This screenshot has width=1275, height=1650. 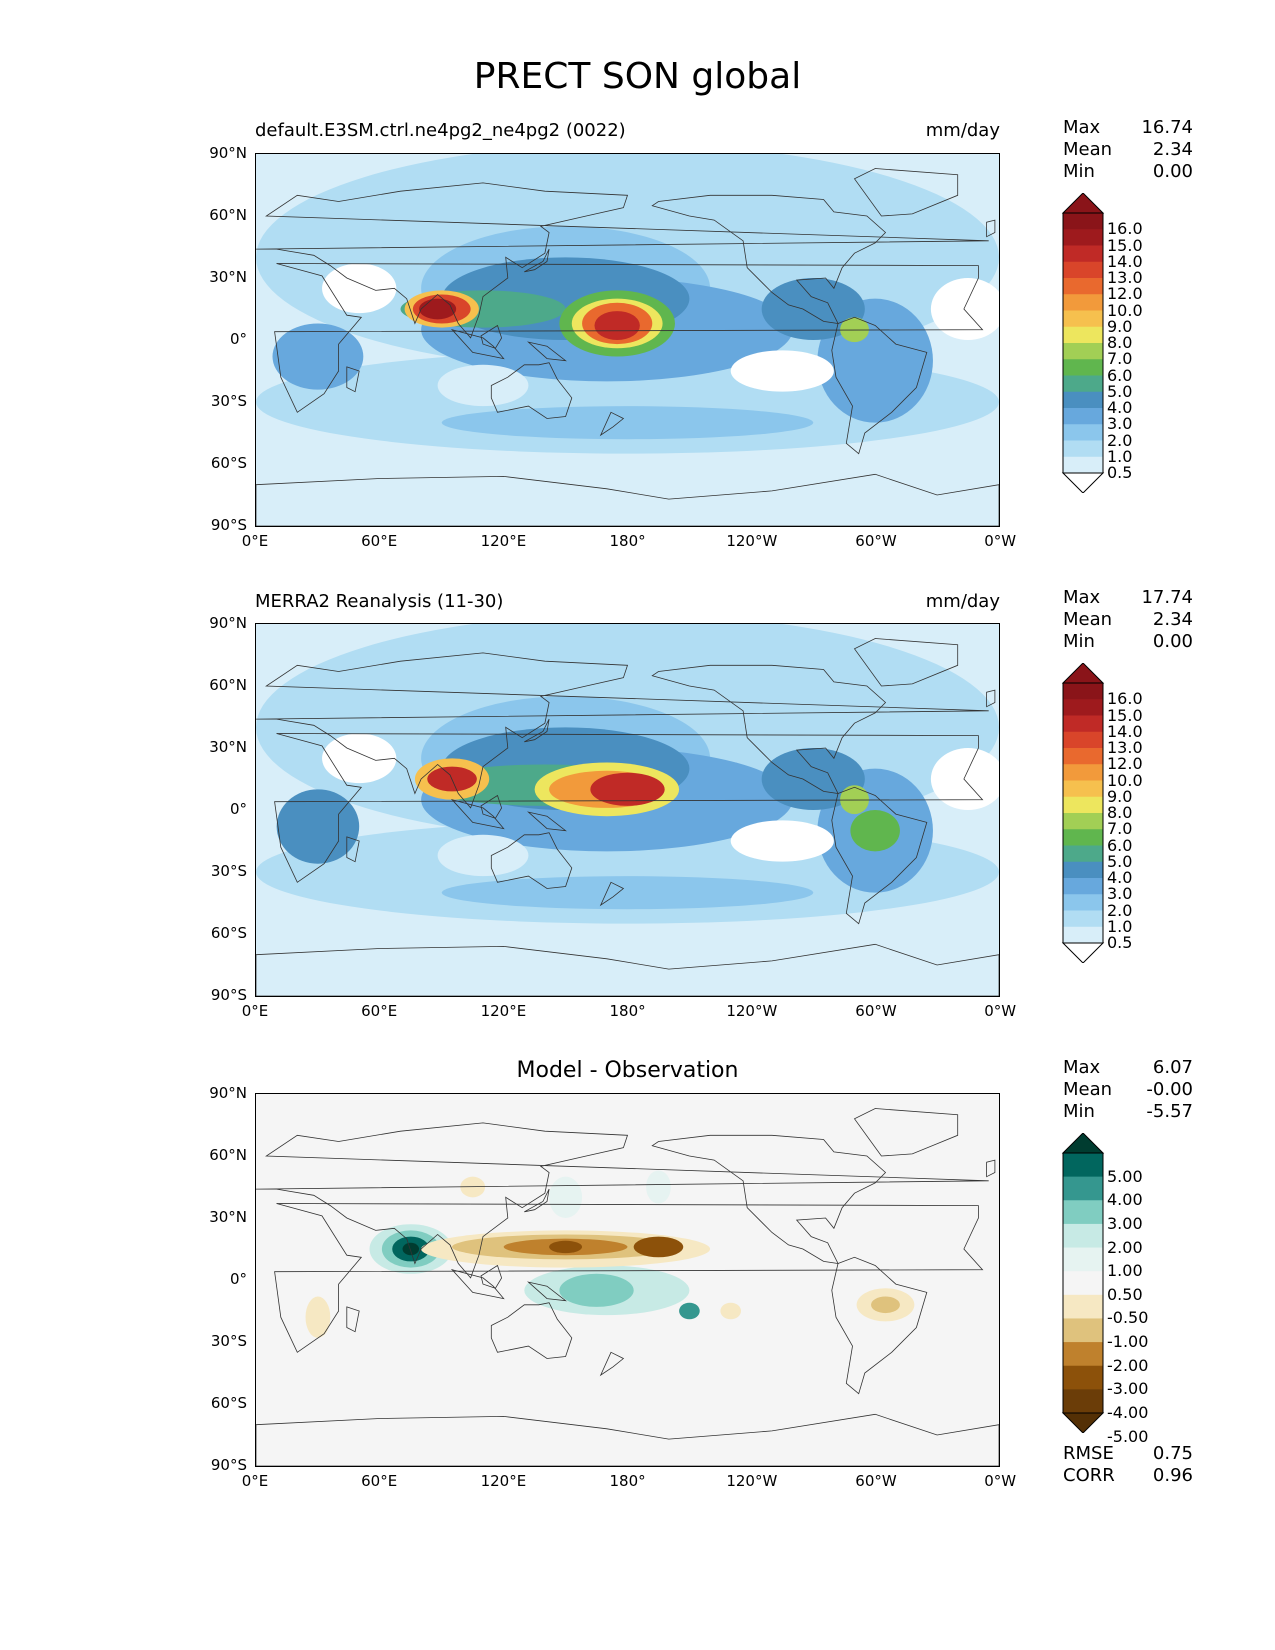 What do you see at coordinates (962, 601) in the screenshot?
I see `panel2-units: mm/day` at bounding box center [962, 601].